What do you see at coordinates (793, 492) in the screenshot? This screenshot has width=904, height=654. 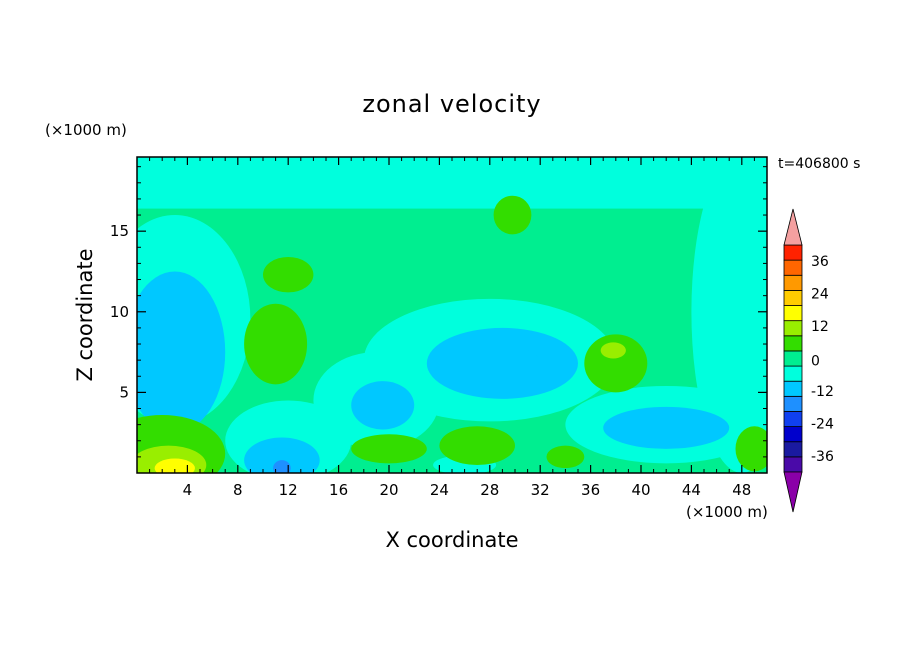 I see `colorbar-under-arrow` at bounding box center [793, 492].